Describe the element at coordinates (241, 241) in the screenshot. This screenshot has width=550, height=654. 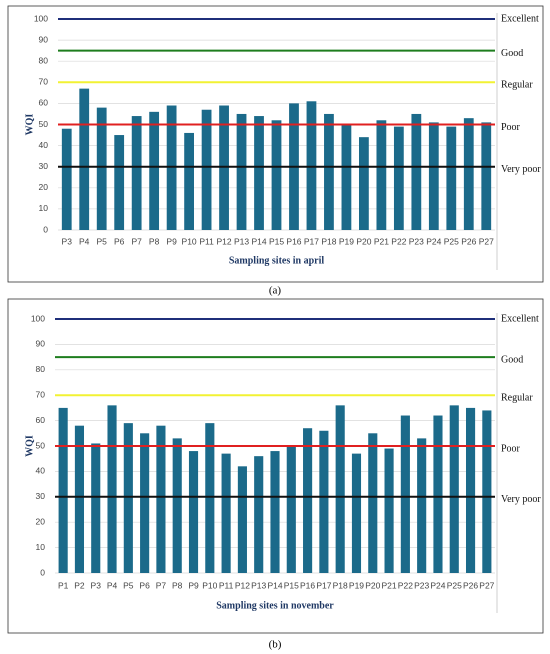
I see `x-tick-label: P13` at that location.